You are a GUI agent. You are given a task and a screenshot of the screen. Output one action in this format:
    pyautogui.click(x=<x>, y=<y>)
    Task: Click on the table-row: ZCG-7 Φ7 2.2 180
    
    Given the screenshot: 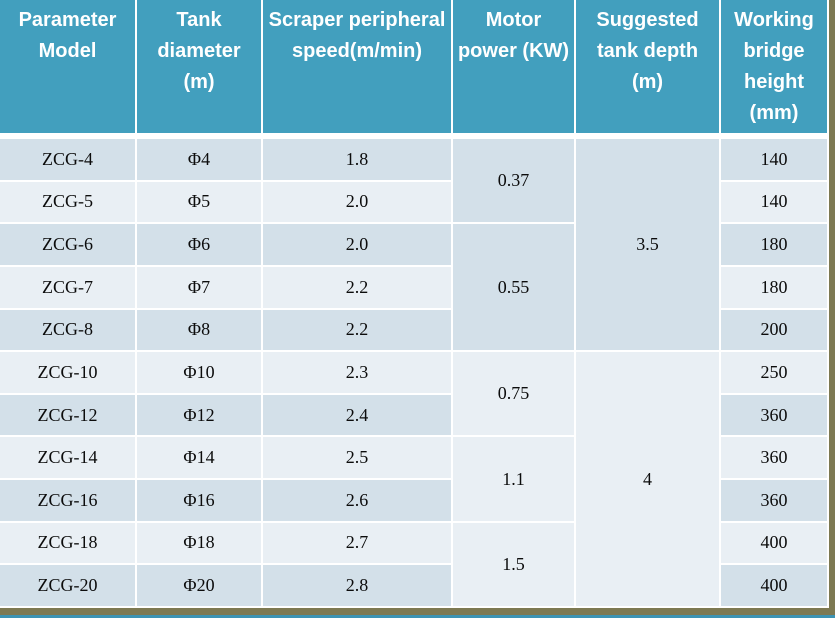 What is the action you would take?
    pyautogui.click(x=414, y=288)
    